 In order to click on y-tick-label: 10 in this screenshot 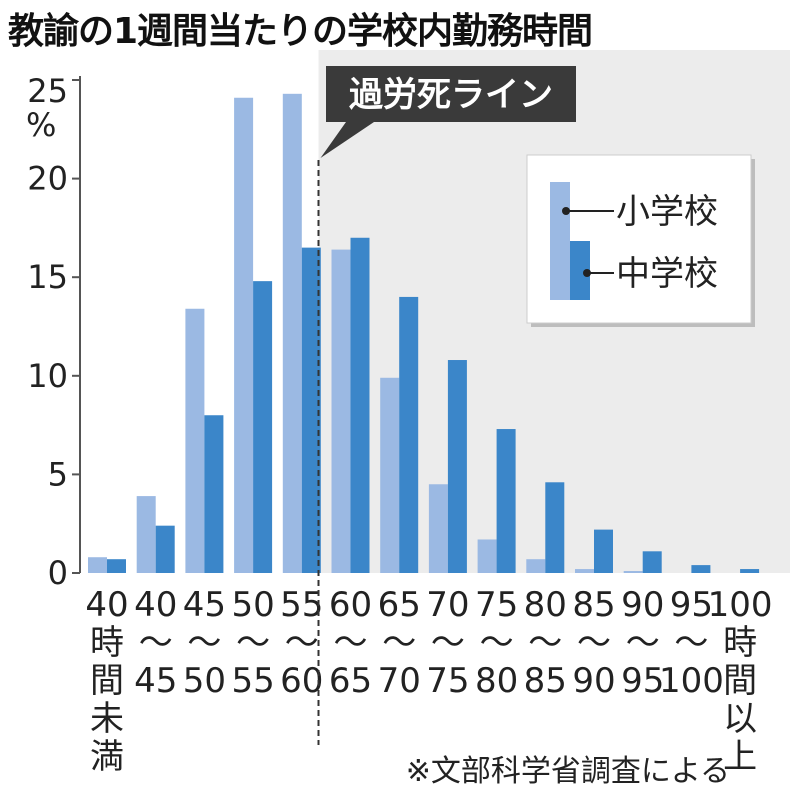, I will do `click(47, 376)`.